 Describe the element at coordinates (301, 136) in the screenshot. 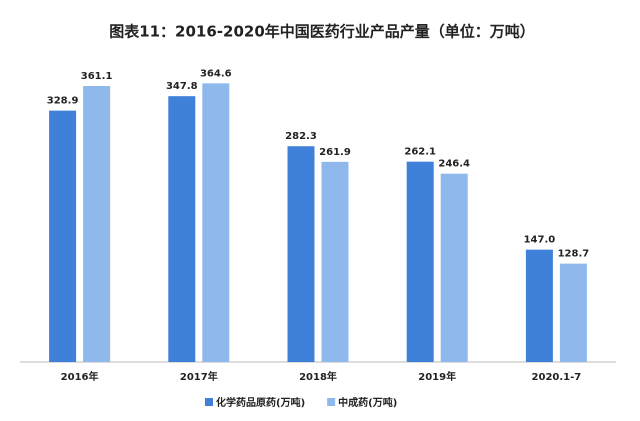

I see `data-label: 282.3` at that location.